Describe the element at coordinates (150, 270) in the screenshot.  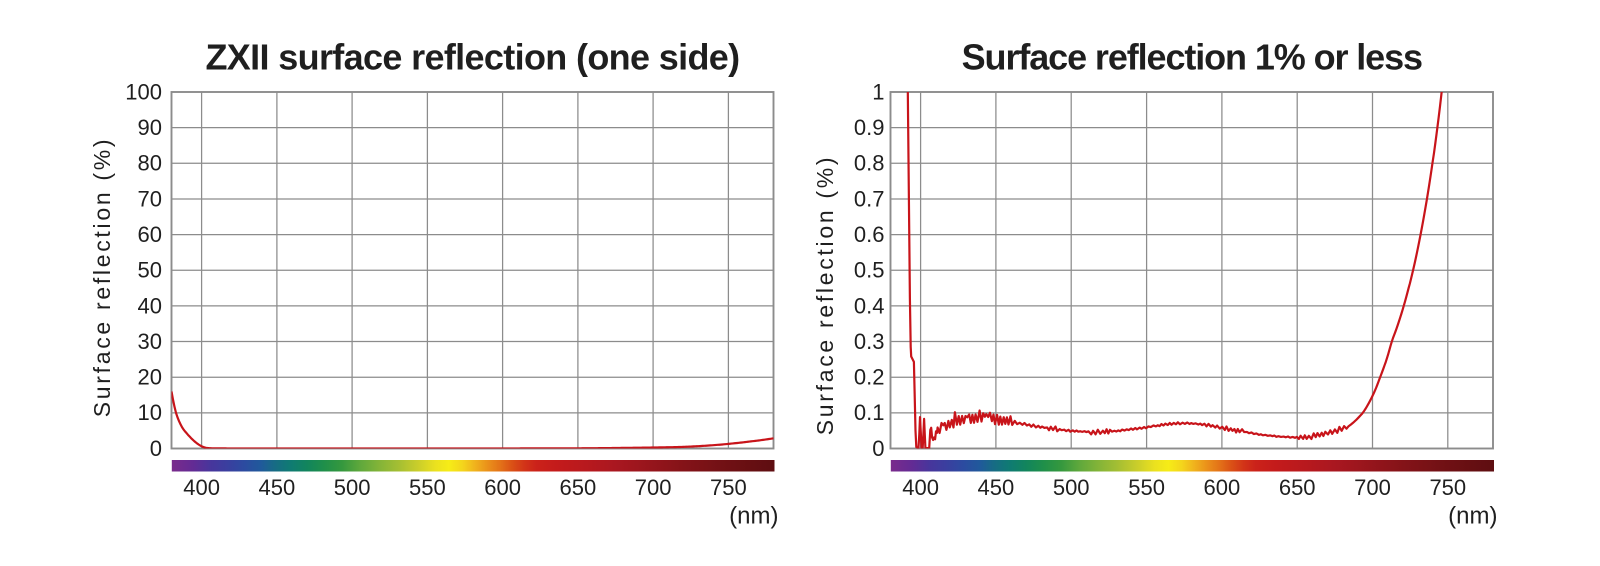
I see `svg-text: 50` at that location.